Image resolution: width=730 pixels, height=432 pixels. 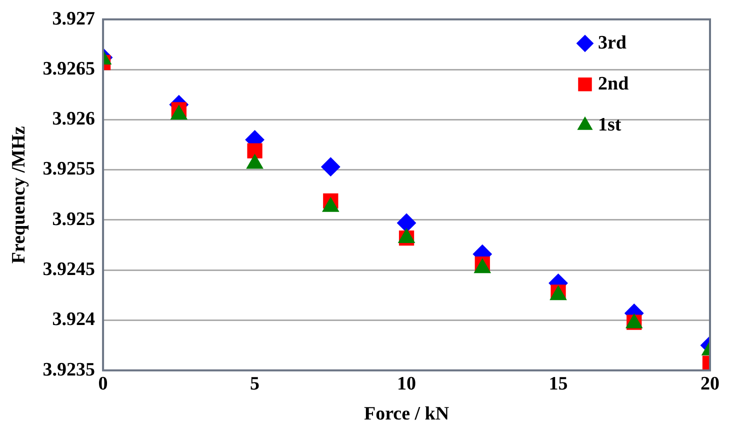 What do you see at coordinates (406, 384) in the screenshot?
I see `x-tick-label: 10` at bounding box center [406, 384].